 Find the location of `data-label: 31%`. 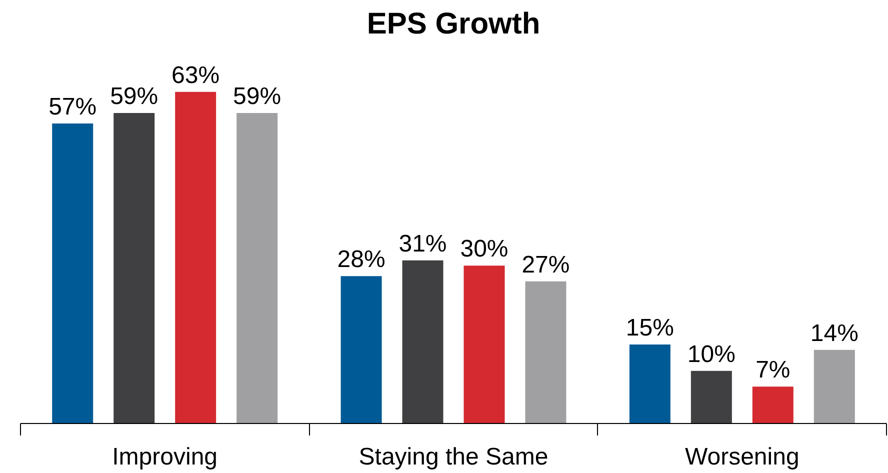

data-label: 31% is located at coordinates (422, 244).